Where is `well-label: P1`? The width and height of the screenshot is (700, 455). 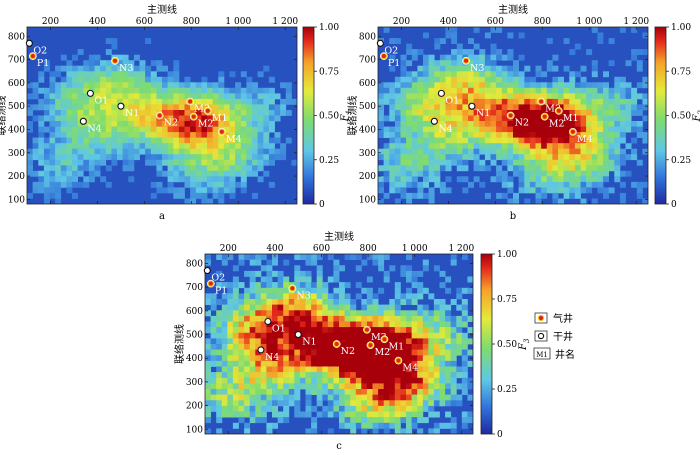
well-label: P1 is located at coordinates (221, 291).